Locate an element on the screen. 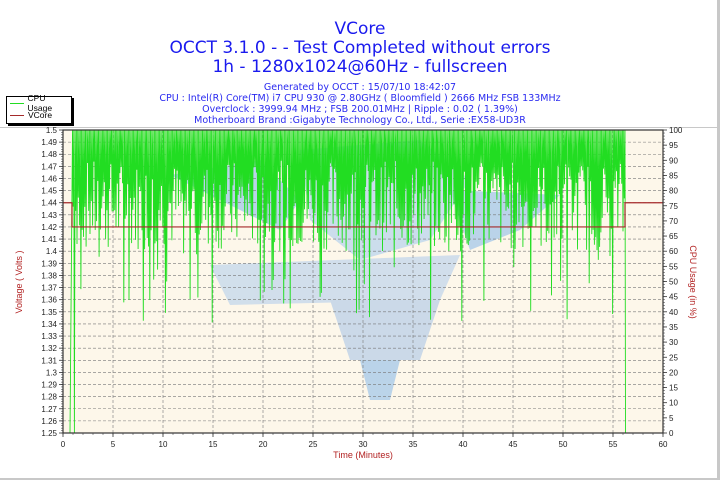 The height and width of the screenshot is (480, 720). y-tick-label: 1.39 is located at coordinates (49, 263).